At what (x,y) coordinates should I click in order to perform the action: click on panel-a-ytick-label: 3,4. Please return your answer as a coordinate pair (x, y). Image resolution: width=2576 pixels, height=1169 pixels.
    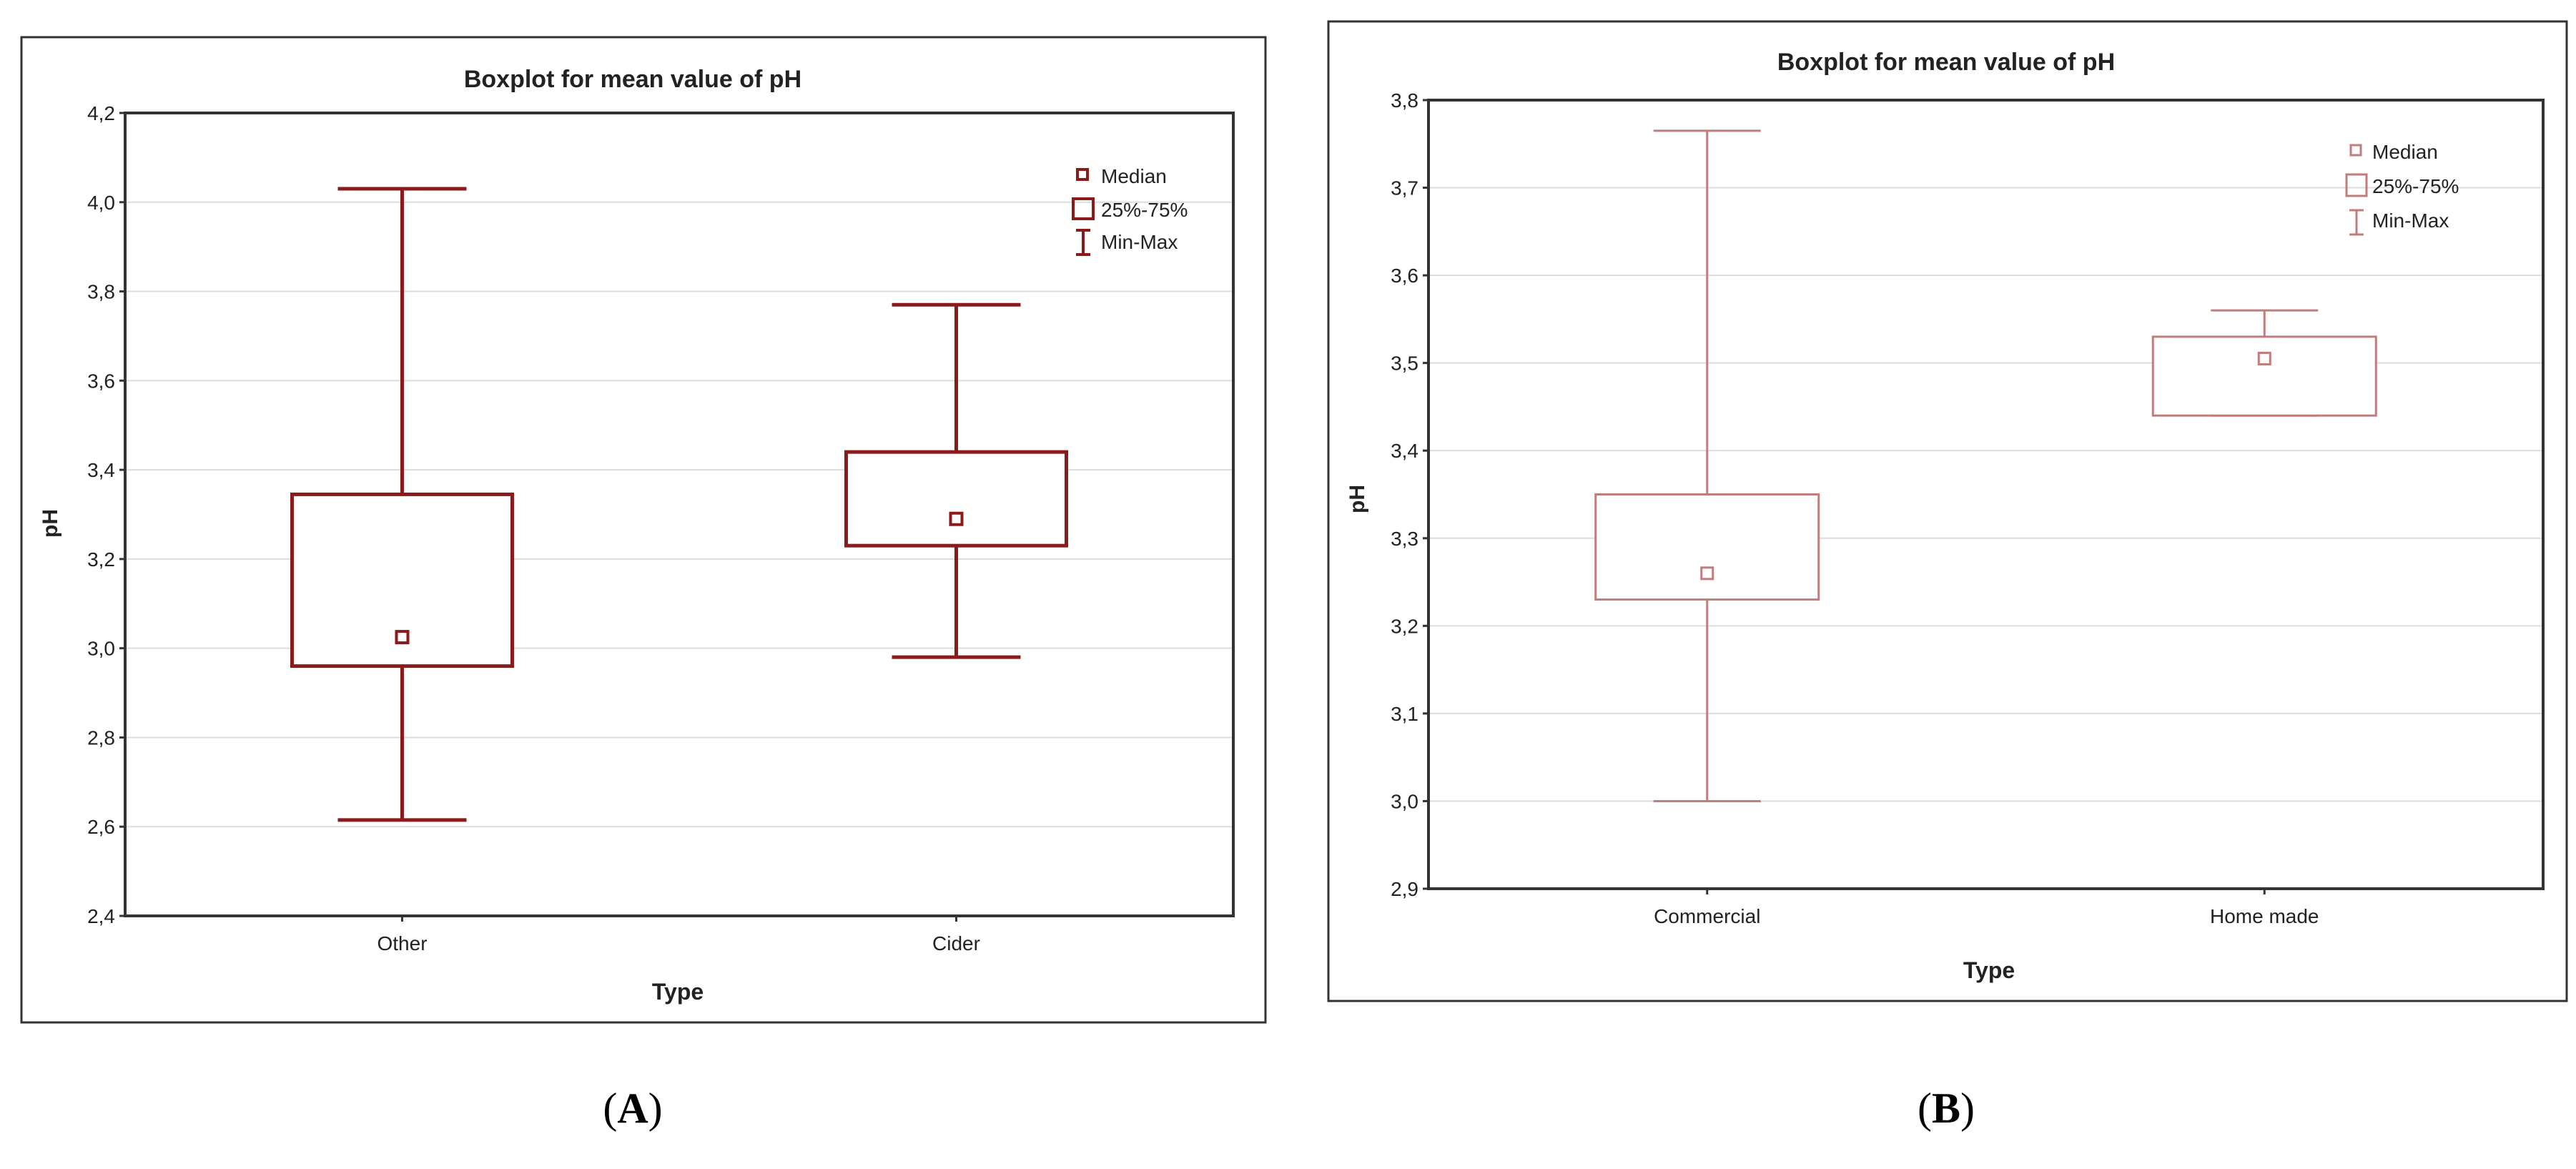
    Looking at the image, I should click on (101, 470).